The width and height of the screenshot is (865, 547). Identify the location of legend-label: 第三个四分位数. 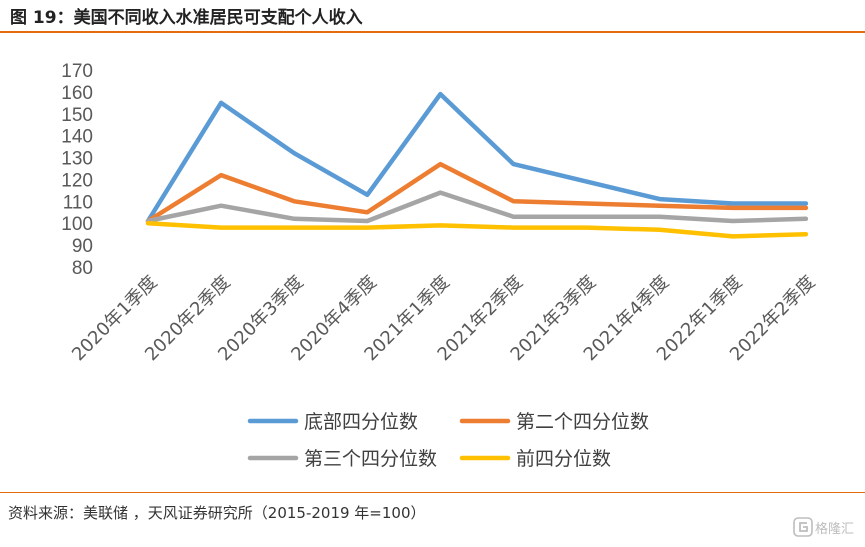
(370, 459).